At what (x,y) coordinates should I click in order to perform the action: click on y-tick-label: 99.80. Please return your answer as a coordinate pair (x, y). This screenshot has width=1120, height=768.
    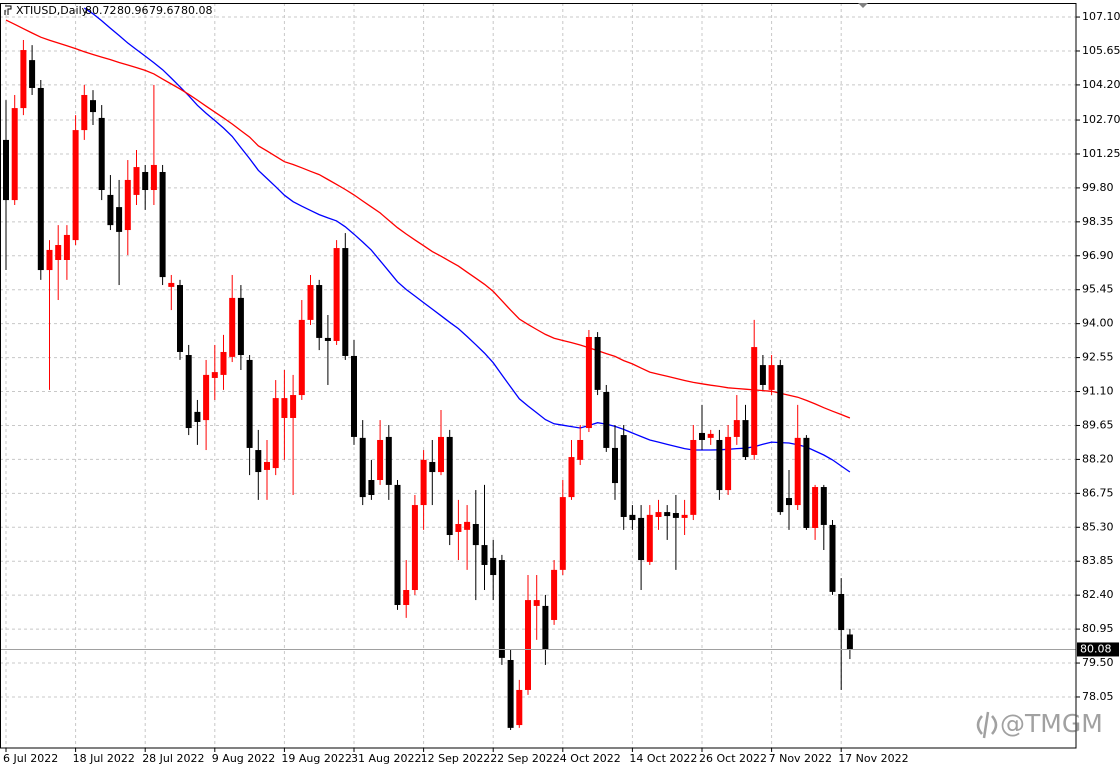
    Looking at the image, I should click on (1098, 187).